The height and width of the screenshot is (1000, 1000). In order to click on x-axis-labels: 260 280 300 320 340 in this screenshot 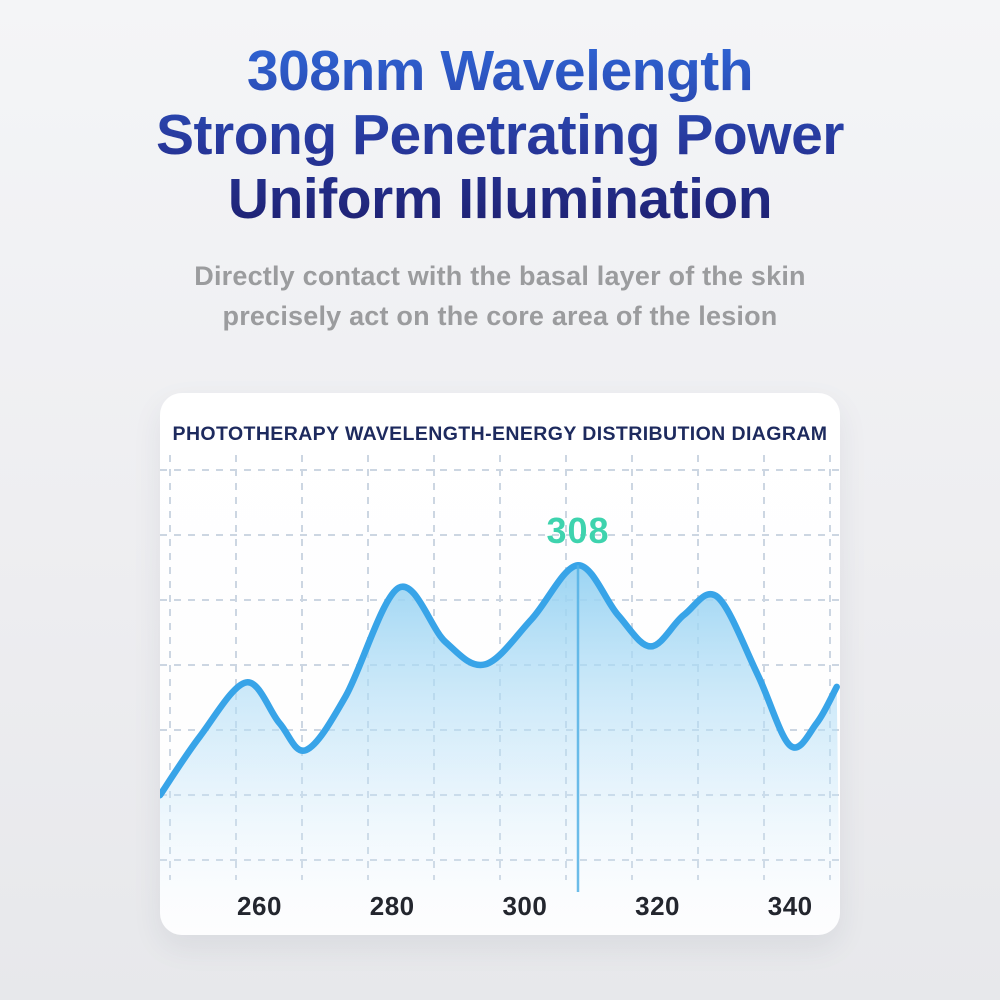, I will do `click(525, 906)`.